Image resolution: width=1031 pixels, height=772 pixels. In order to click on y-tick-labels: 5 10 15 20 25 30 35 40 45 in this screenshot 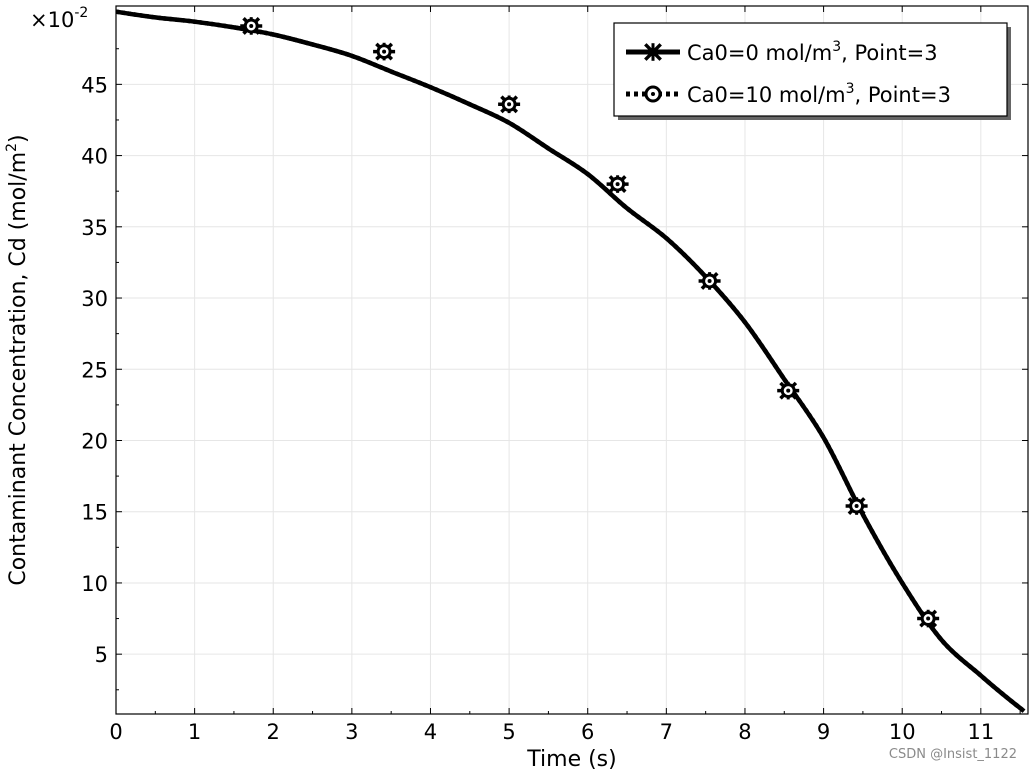, I will do `click(94, 370)`.